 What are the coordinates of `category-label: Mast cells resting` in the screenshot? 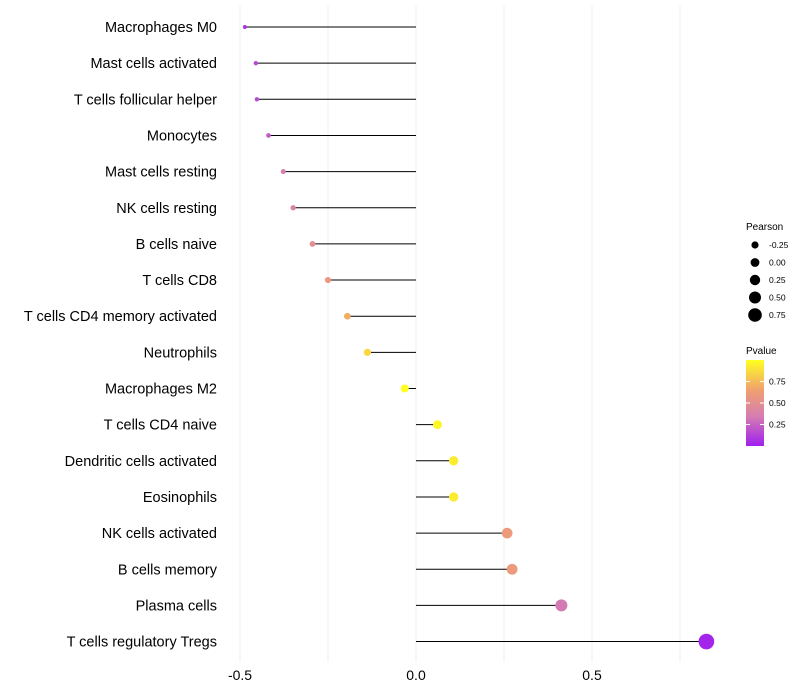 It's located at (161, 173).